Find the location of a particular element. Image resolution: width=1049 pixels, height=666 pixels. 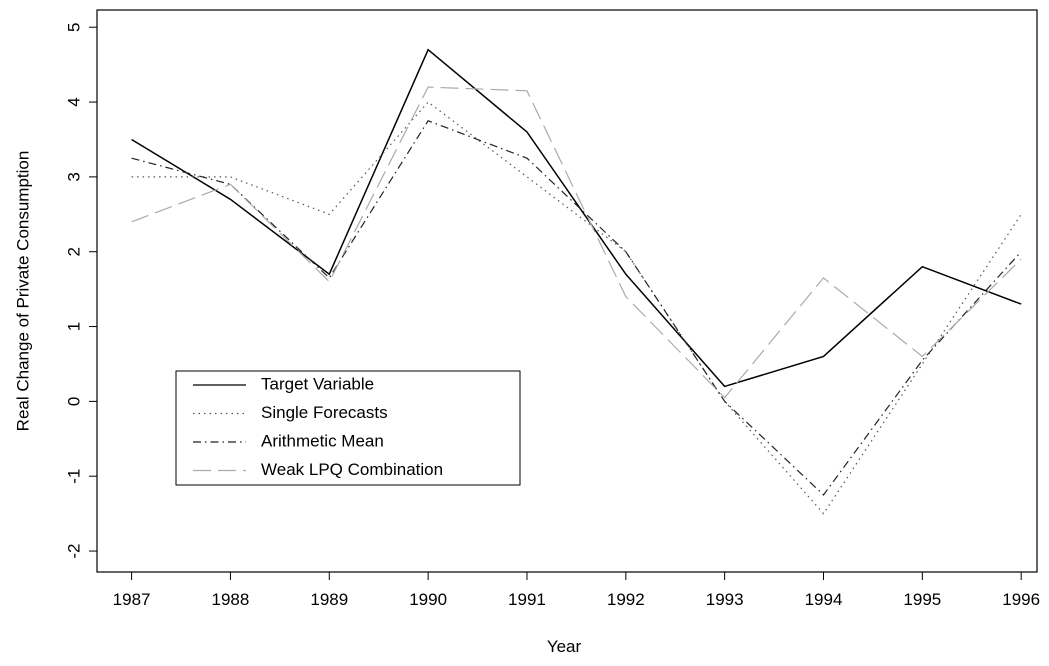

legend-label: Target Variable is located at coordinates (317, 383).